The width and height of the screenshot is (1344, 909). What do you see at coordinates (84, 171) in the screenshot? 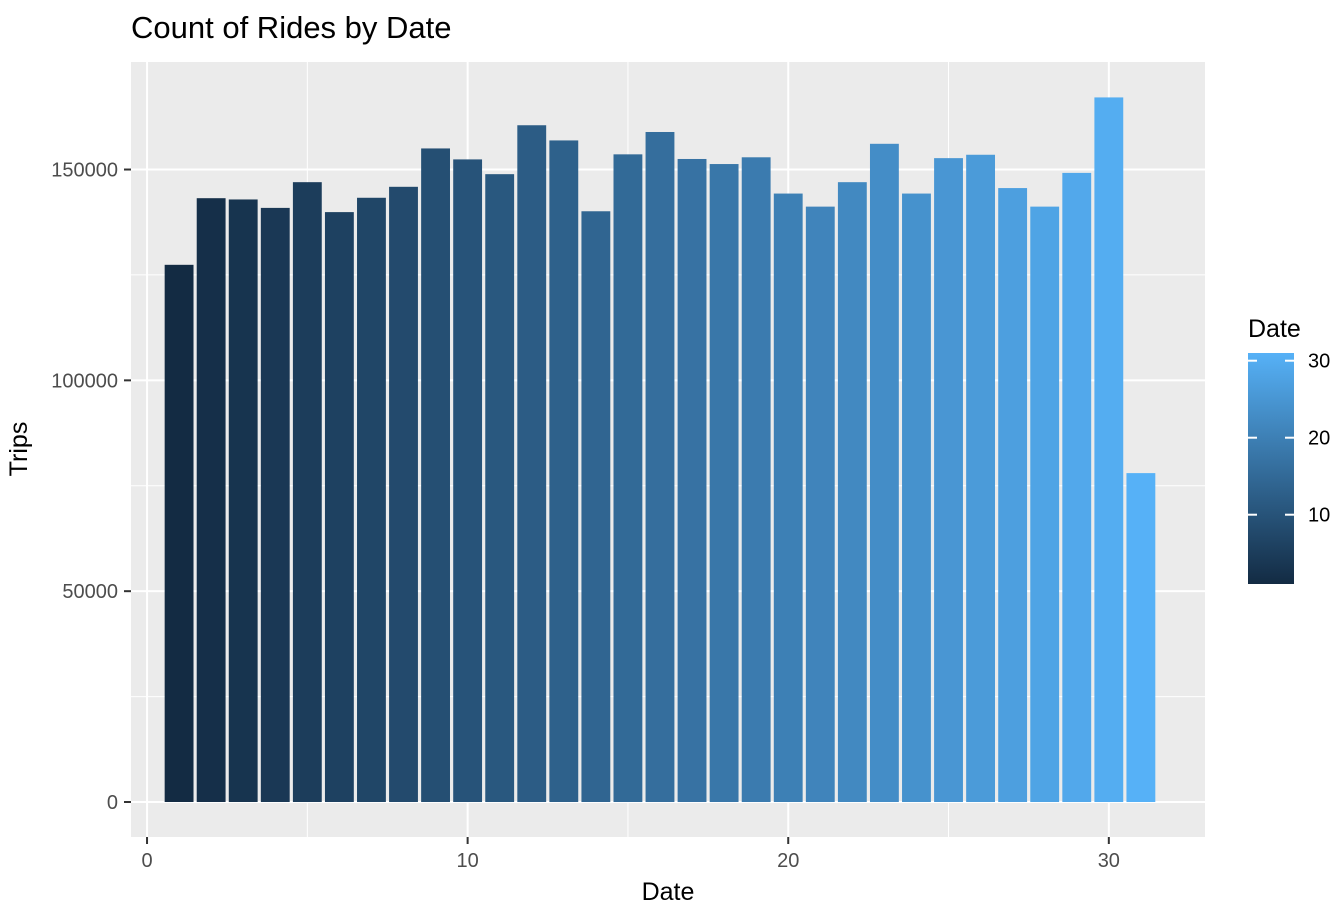
I see `y-tick-label: 150000` at bounding box center [84, 171].